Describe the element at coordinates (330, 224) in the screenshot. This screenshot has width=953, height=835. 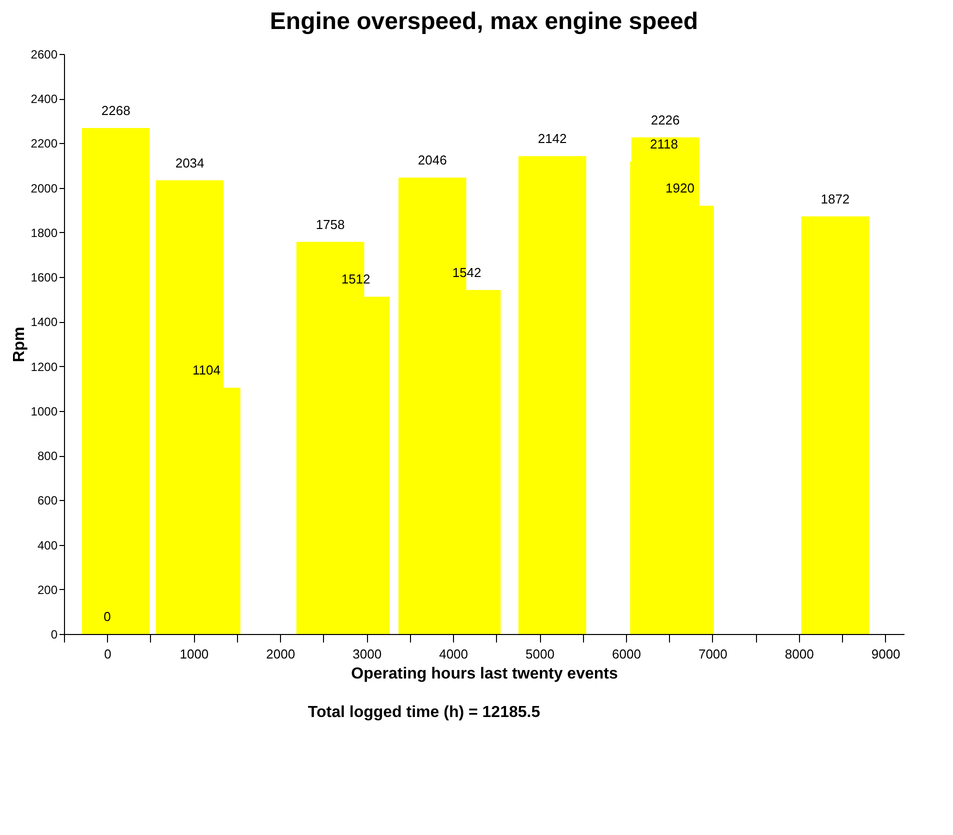
I see `data-label: 1758` at that location.